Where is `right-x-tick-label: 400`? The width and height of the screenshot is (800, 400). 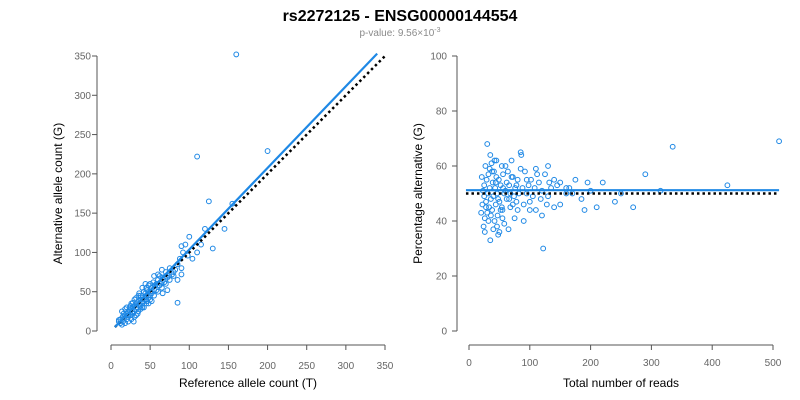 right-x-tick-label: 400 is located at coordinates (712, 363).